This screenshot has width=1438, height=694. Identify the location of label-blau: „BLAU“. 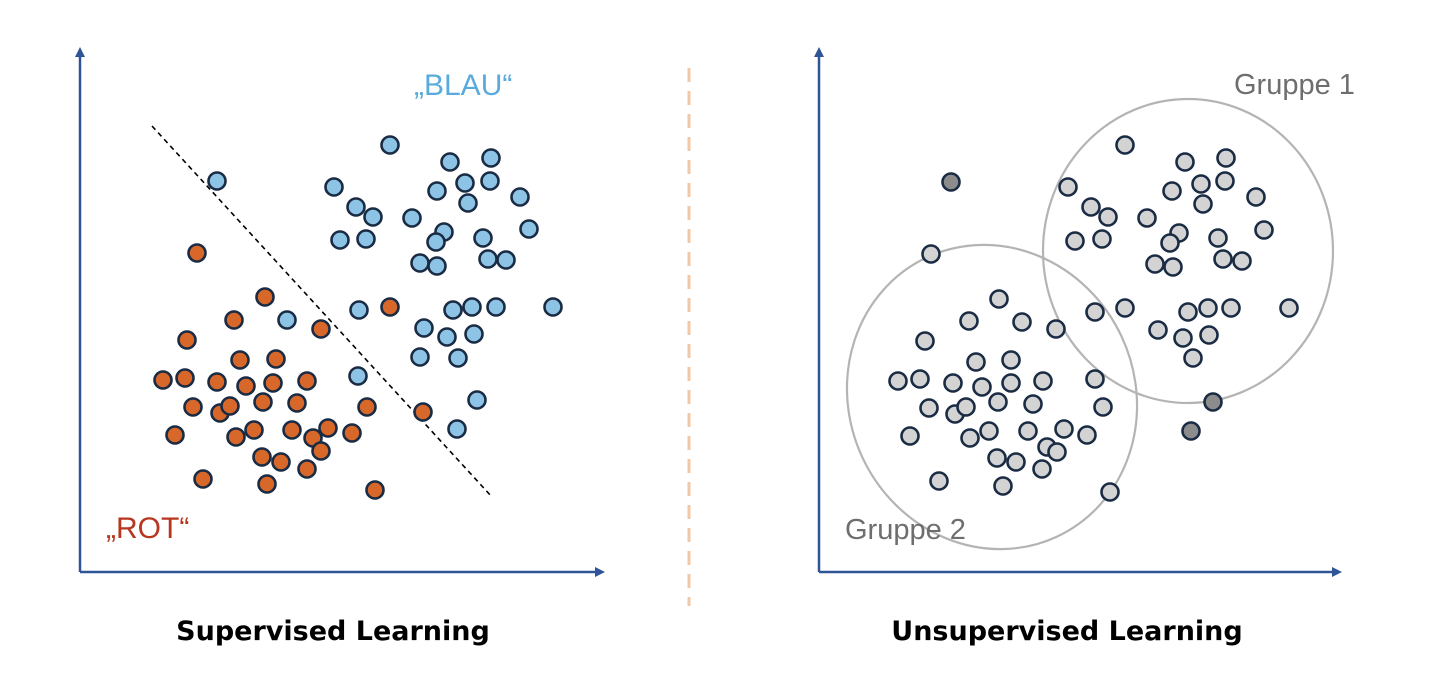
(463, 85).